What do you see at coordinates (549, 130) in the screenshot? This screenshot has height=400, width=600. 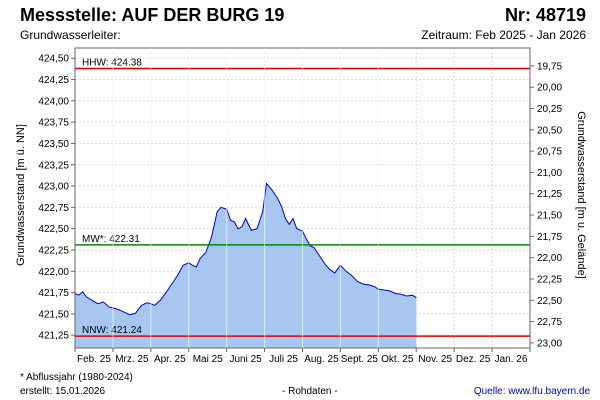 I see `y2-tick-label: 20,50` at bounding box center [549, 130].